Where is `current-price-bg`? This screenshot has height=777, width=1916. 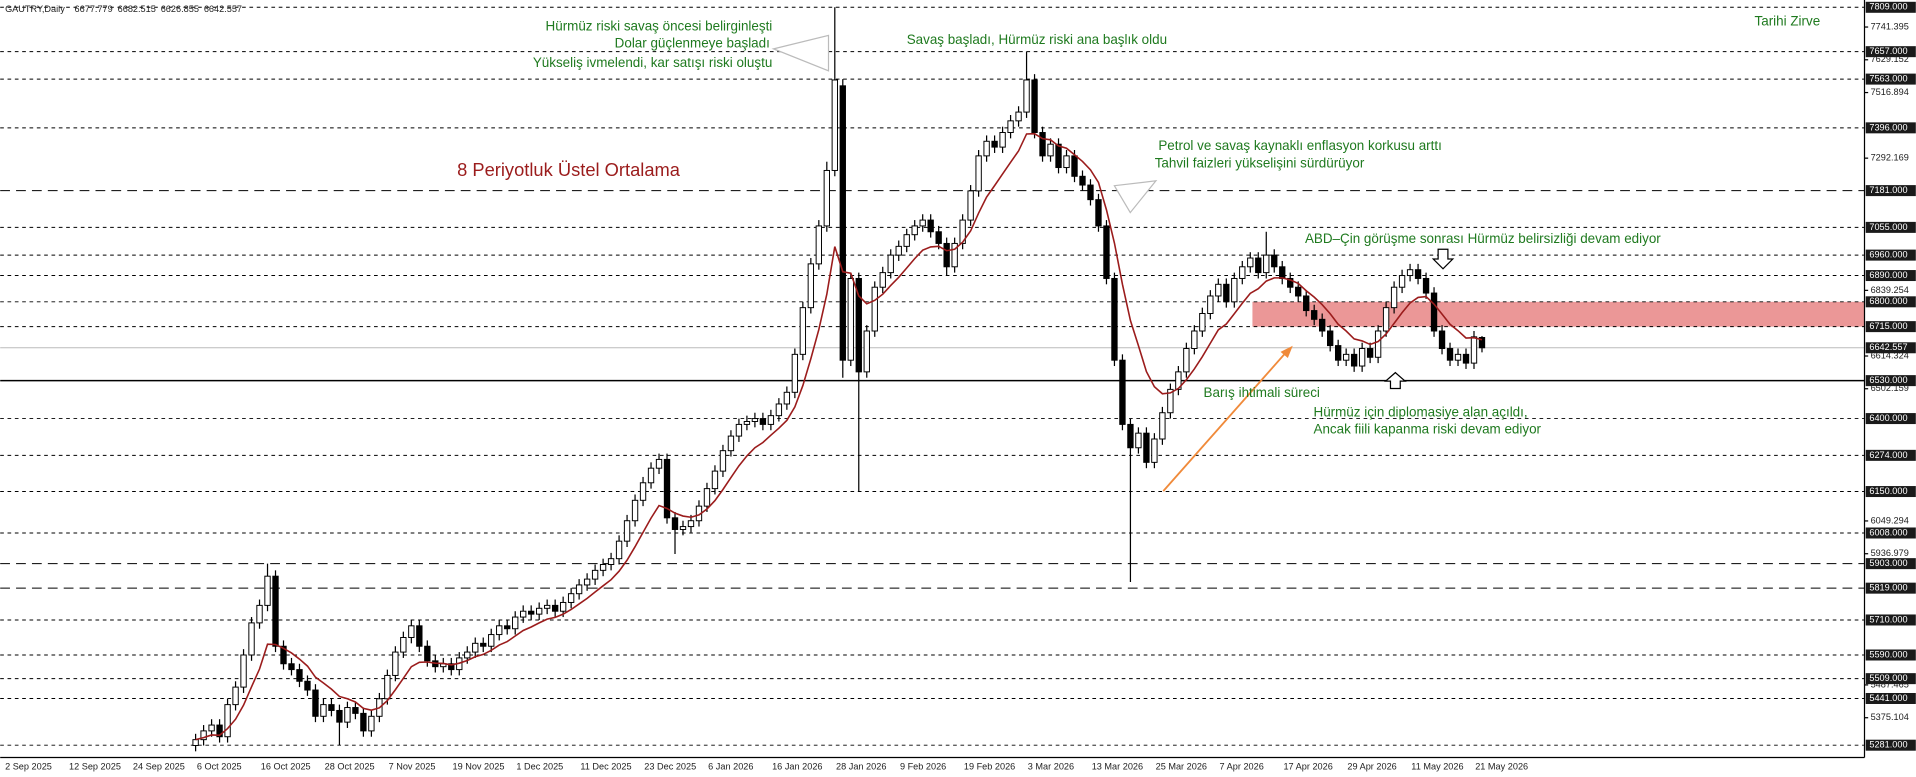
current-price-bg is located at coordinates (1890, 348).